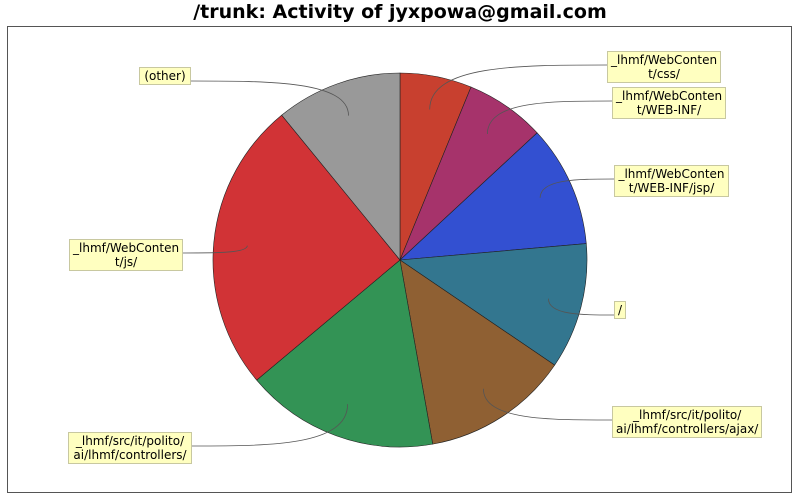 This screenshot has width=800, height=500. Describe the element at coordinates (669, 103) in the screenshot. I see `slice-label: _lhmf/WebConten t/WEB-INF/` at that location.